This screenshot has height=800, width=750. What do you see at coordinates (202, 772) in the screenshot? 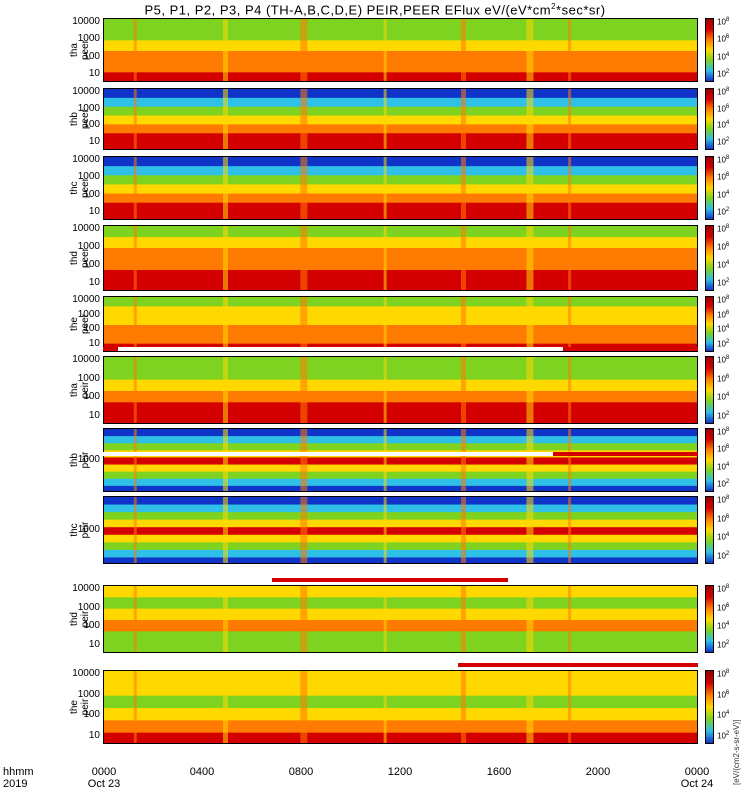
I see `x-tick-1: 0400` at bounding box center [202, 772].